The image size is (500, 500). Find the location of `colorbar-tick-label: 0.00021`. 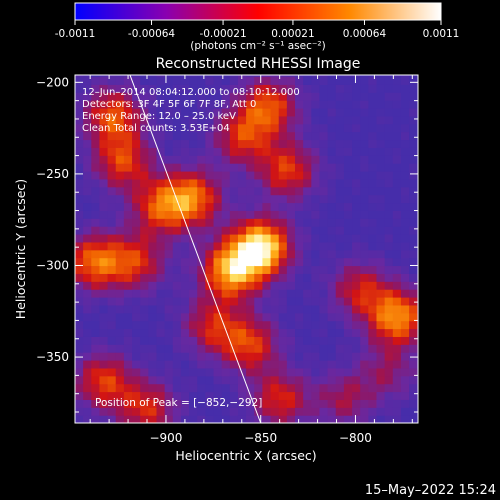

colorbar-tick-label: 0.00021 is located at coordinates (292, 34).